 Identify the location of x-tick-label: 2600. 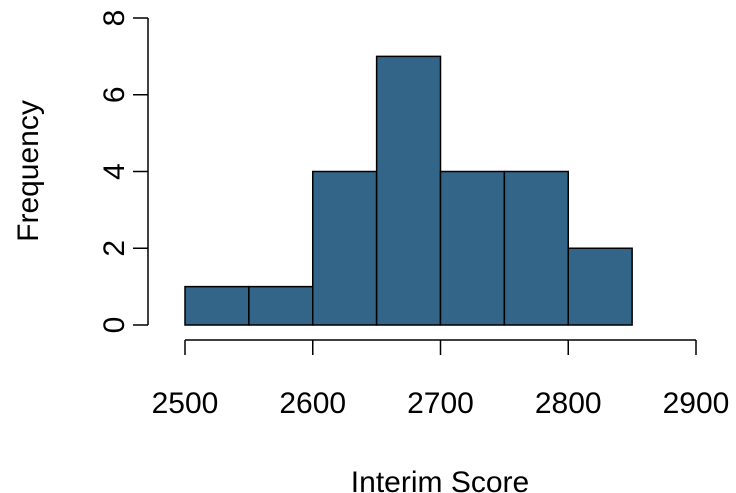
(312, 403).